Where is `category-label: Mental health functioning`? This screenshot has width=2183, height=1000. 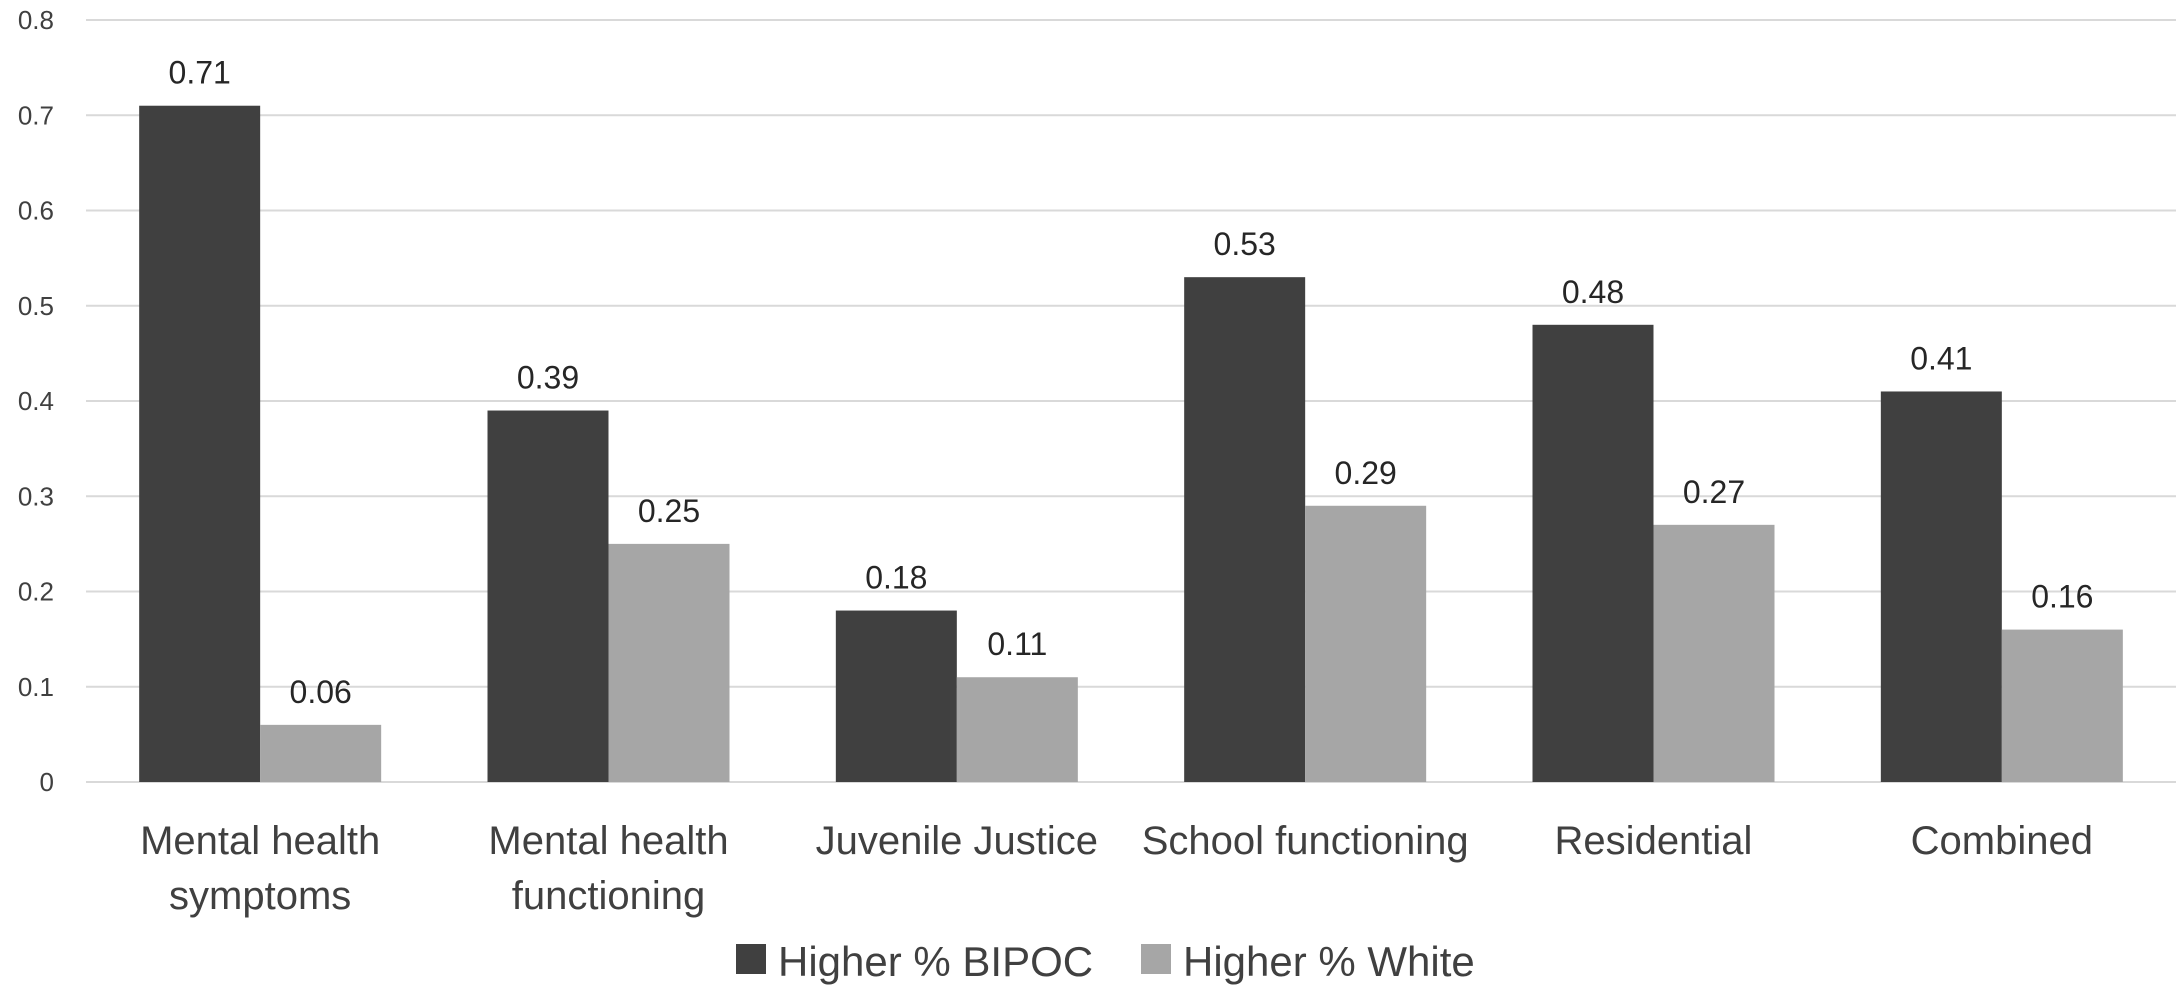
category-label: Mental health functioning is located at coordinates (608, 868).